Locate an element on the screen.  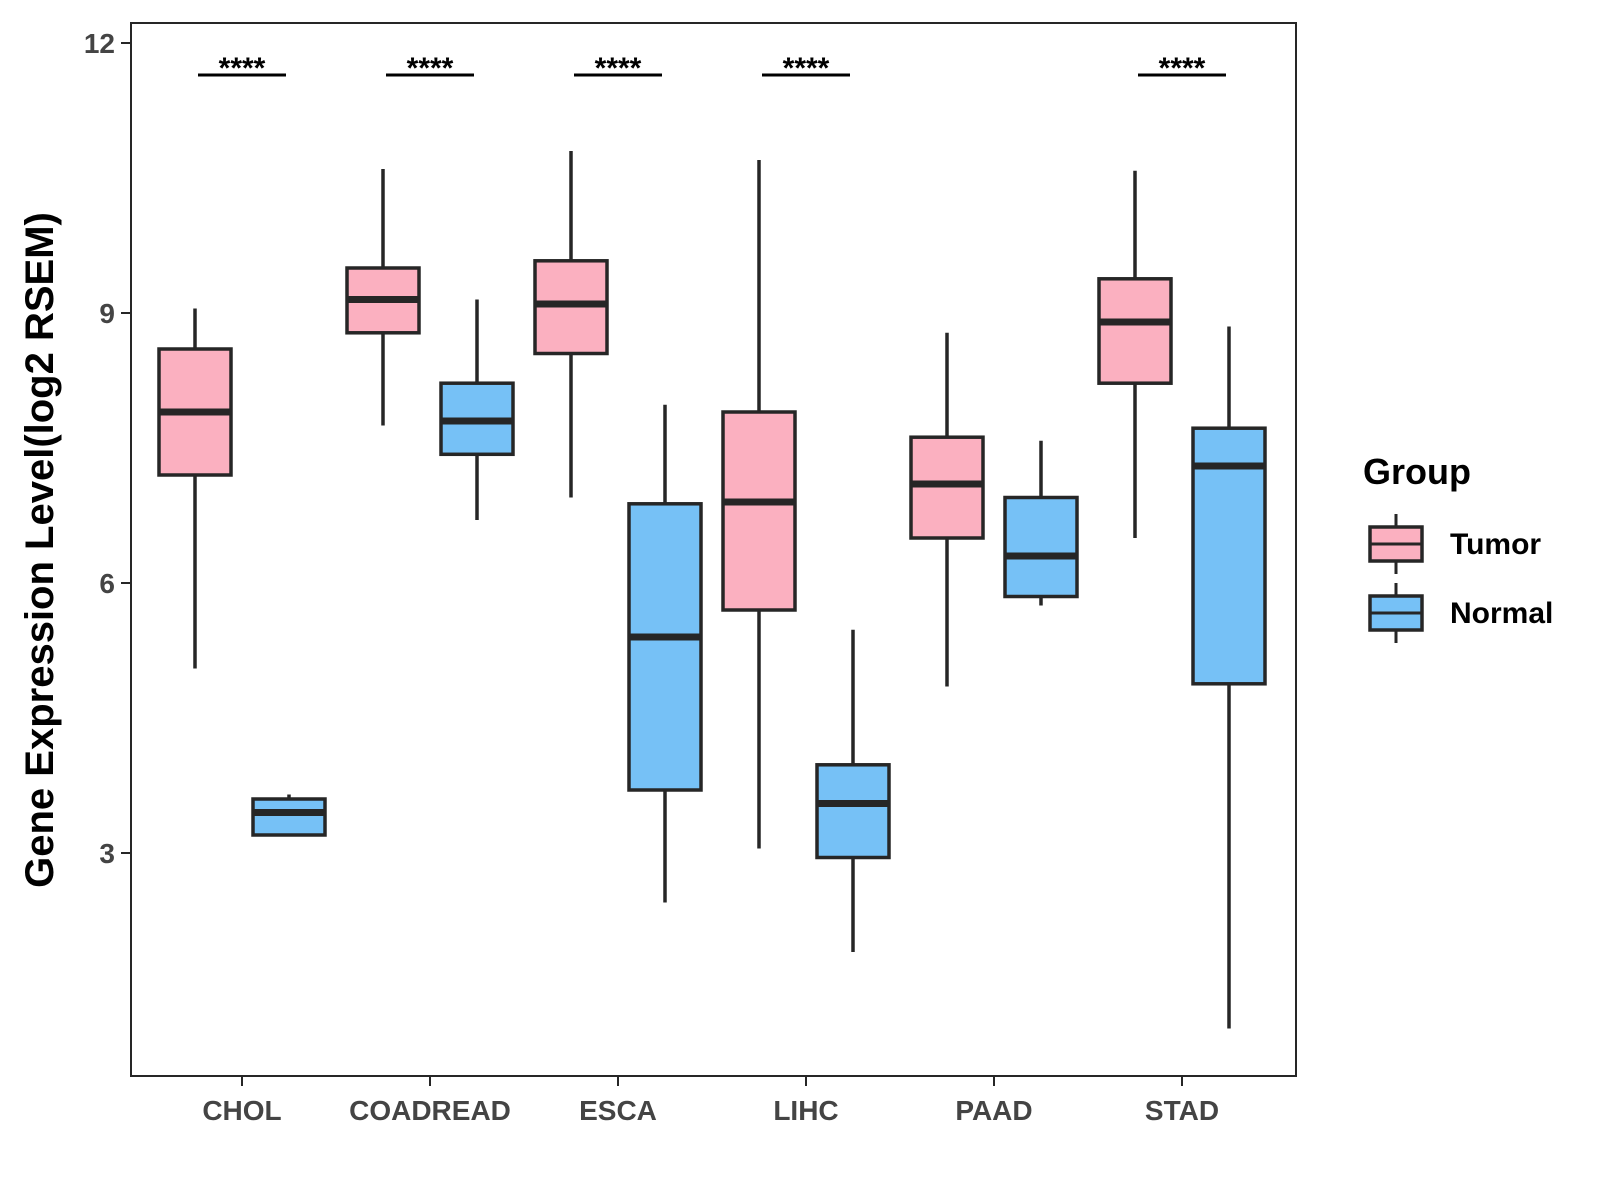
legend-label: Tumor is located at coordinates (1495, 544).